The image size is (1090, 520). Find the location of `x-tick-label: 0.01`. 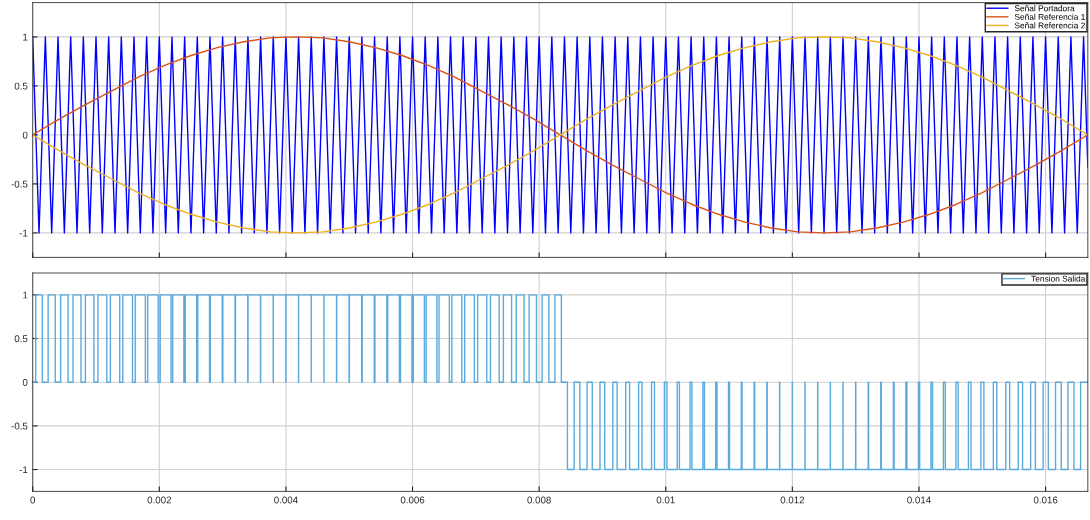

x-tick-label: 0.01 is located at coordinates (665, 500).